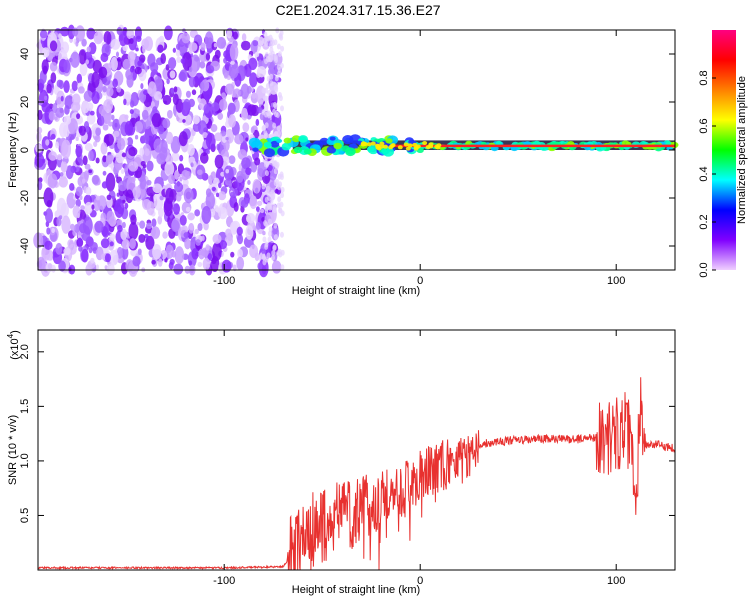 Image resolution: width=750 pixels, height=600 pixels. Describe the element at coordinates (707, 174) in the screenshot. I see `colorbar-ticks: 0.0 0.2 0.4 0.6 0.8` at that location.